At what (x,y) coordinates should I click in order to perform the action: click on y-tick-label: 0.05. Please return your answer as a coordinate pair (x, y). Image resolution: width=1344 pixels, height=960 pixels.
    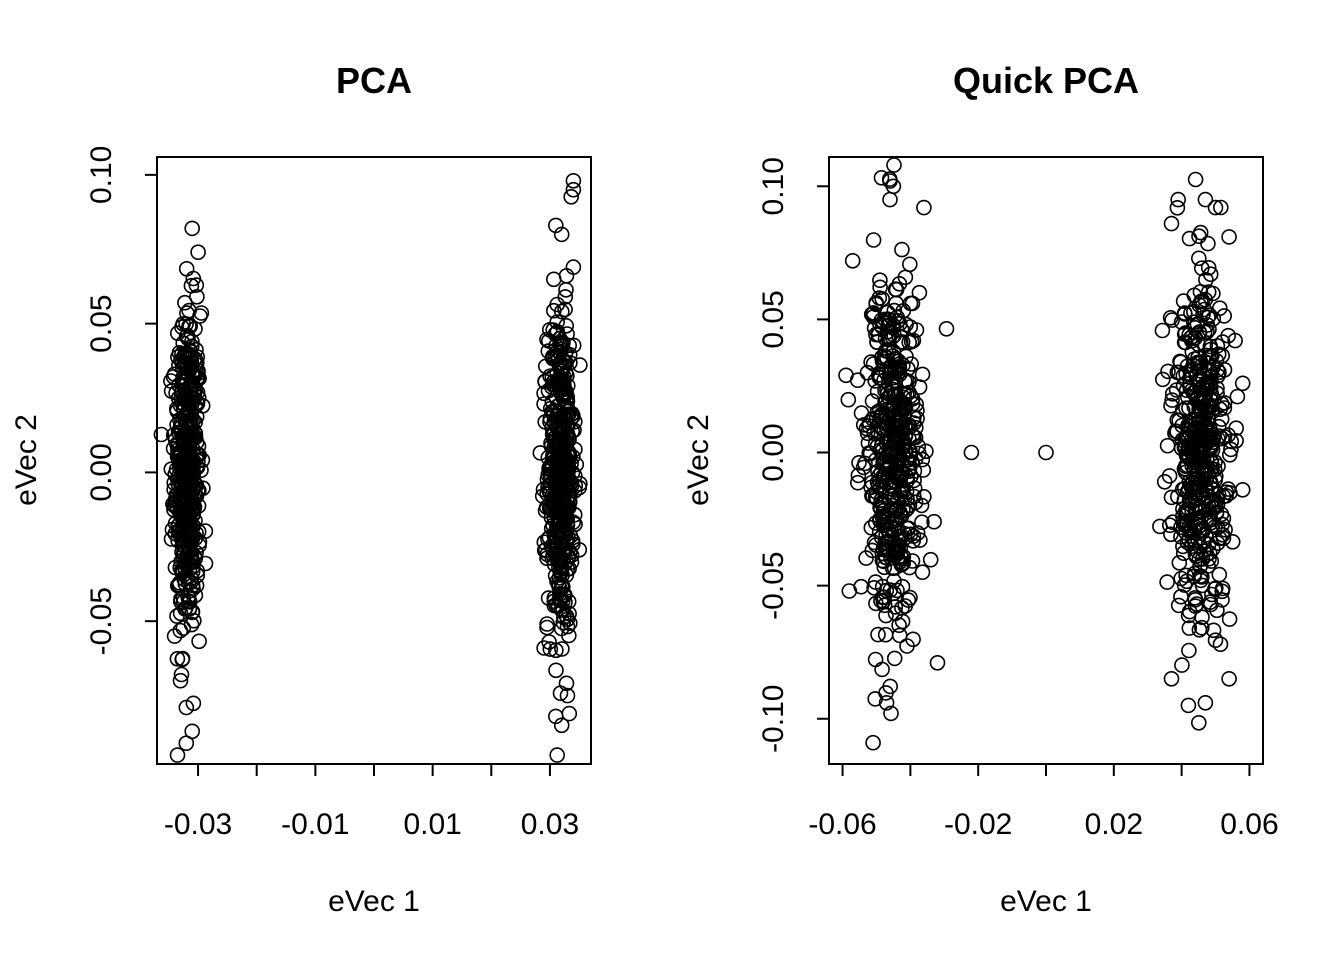
    Looking at the image, I should click on (773, 319).